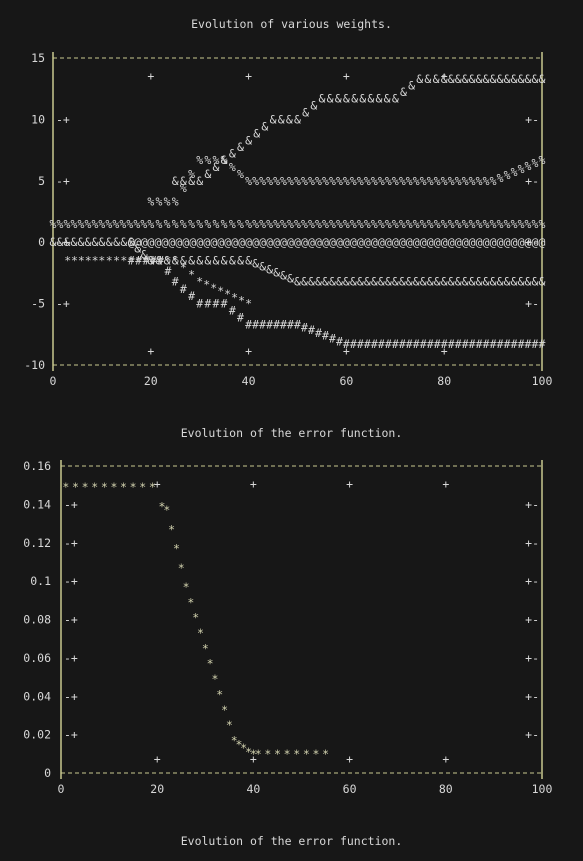  What do you see at coordinates (346, 379) in the screenshot?
I see `x-tick-label: 60` at bounding box center [346, 379].